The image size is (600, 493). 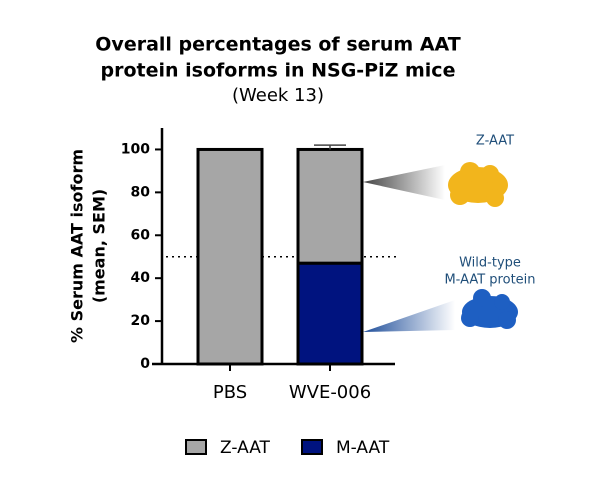 I want to click on y-axis-label-line: (mean, SEM), so click(x=99, y=246).